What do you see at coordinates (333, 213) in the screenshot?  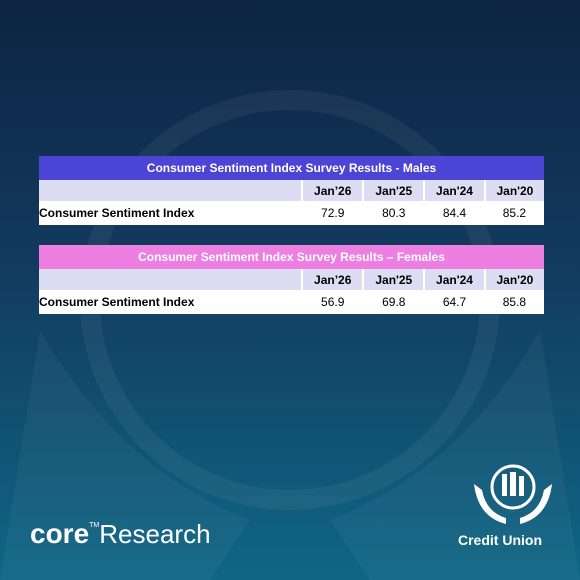 I see `cell-value: 72.9` at bounding box center [333, 213].